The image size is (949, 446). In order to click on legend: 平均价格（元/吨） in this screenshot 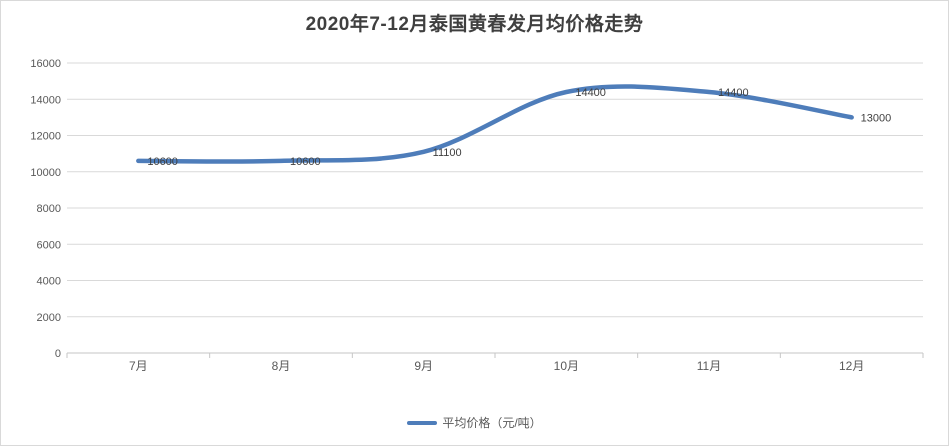, I will do `click(474, 422)`.